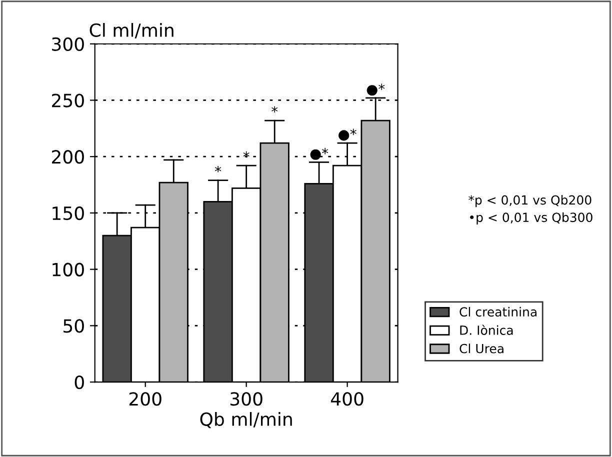 The height and width of the screenshot is (457, 612). I want to click on text: *p < 0,01 vs Qb200, so click(530, 201).